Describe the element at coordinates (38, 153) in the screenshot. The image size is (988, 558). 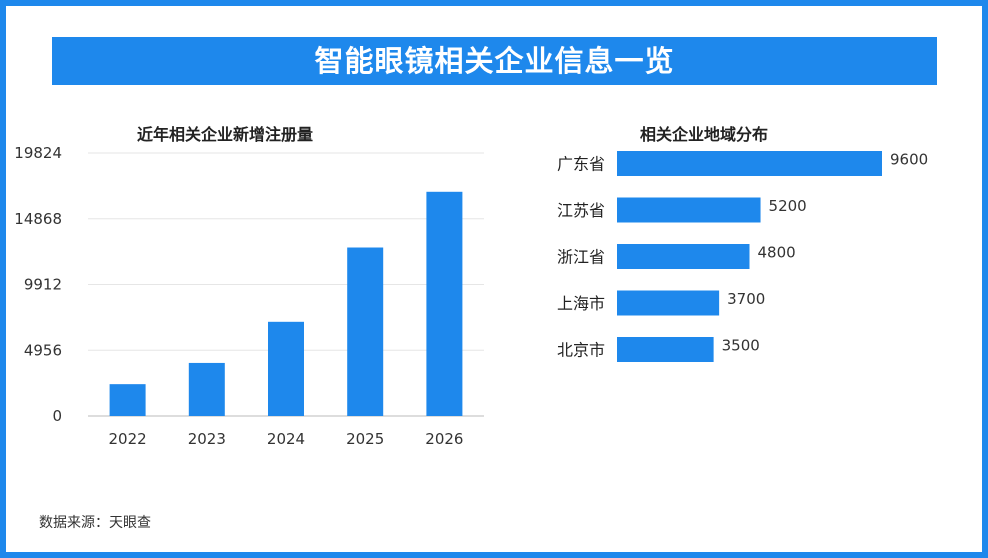
I see `y-tick-label: 19824` at that location.